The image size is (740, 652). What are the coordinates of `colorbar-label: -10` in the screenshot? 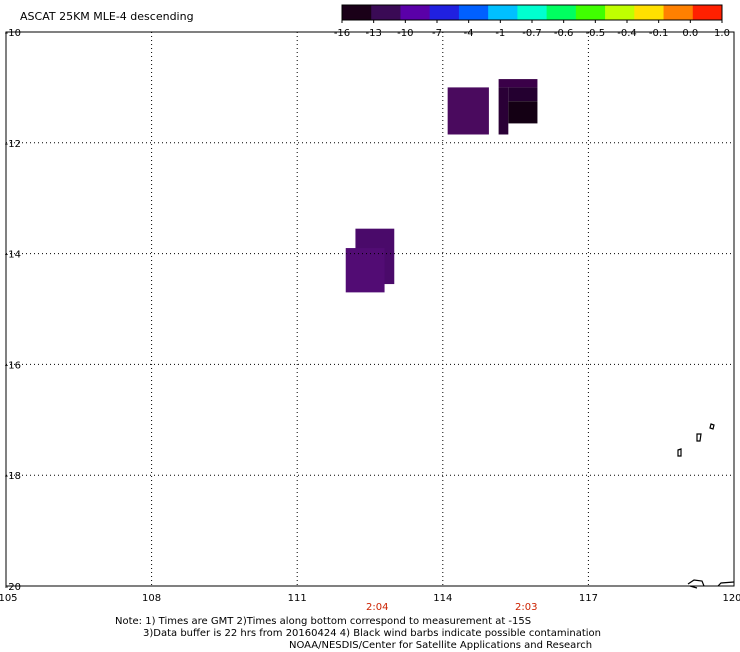 It's located at (405, 33).